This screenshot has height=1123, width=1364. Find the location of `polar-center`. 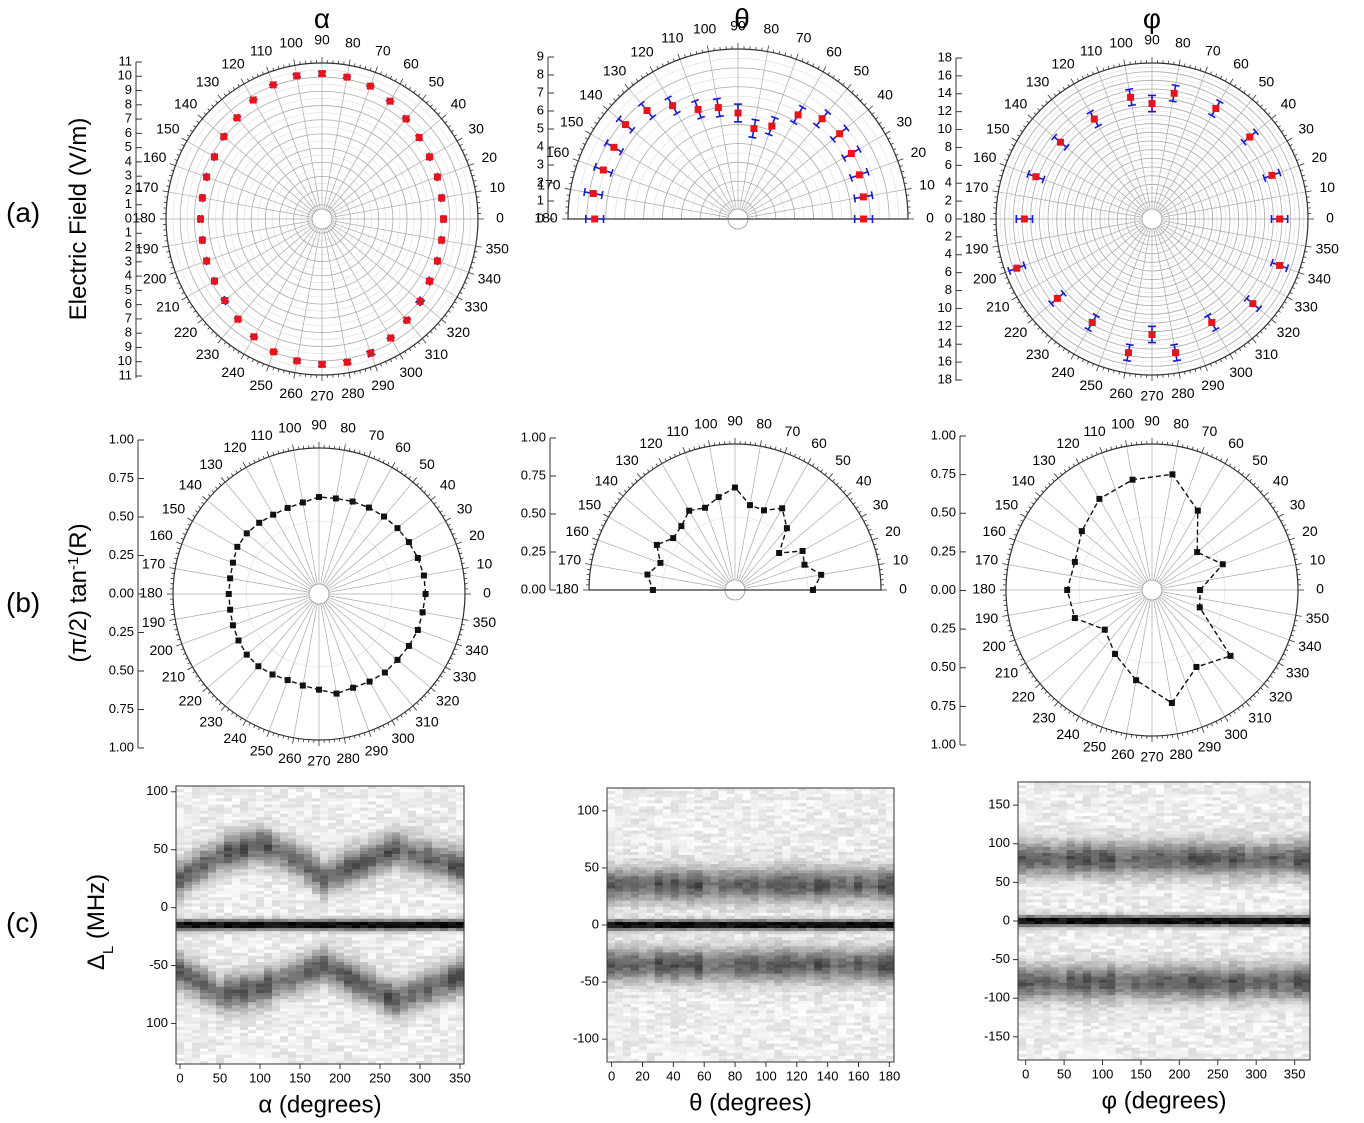

polar-center is located at coordinates (1152, 590).